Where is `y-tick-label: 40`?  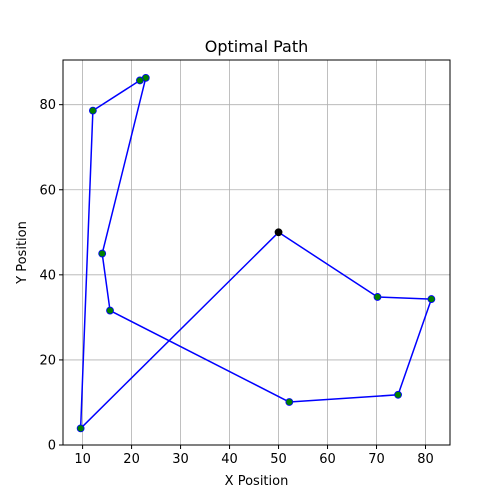 y-tick-label: 40 is located at coordinates (47, 275).